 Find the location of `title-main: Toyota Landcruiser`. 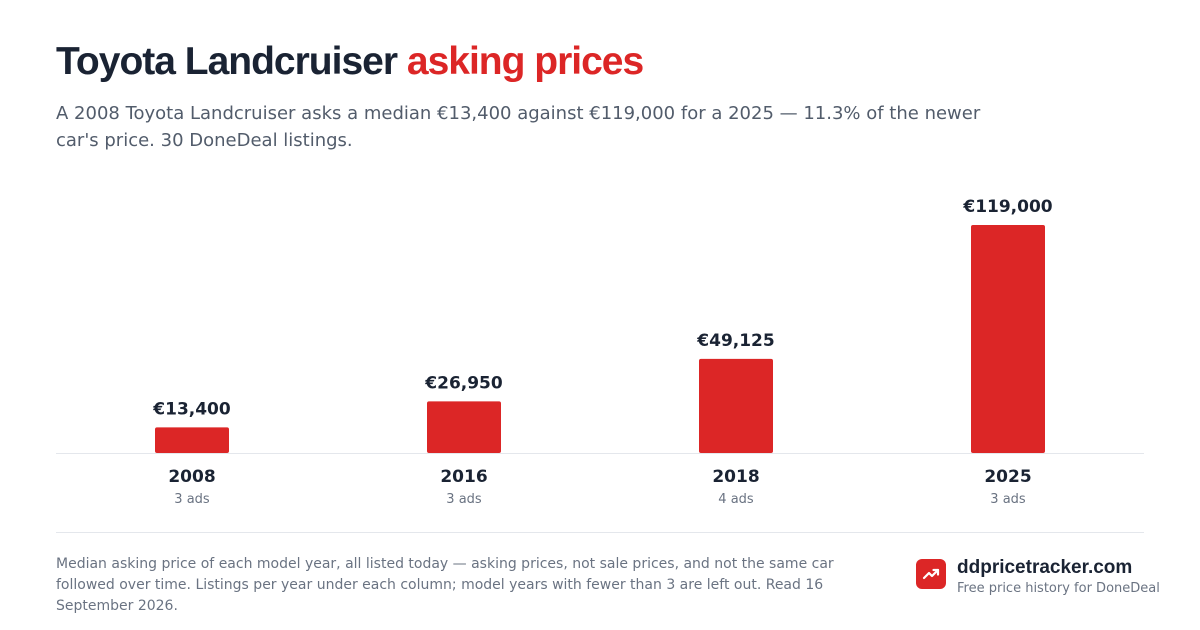

title-main: Toyota Landcruiser is located at coordinates (227, 61).